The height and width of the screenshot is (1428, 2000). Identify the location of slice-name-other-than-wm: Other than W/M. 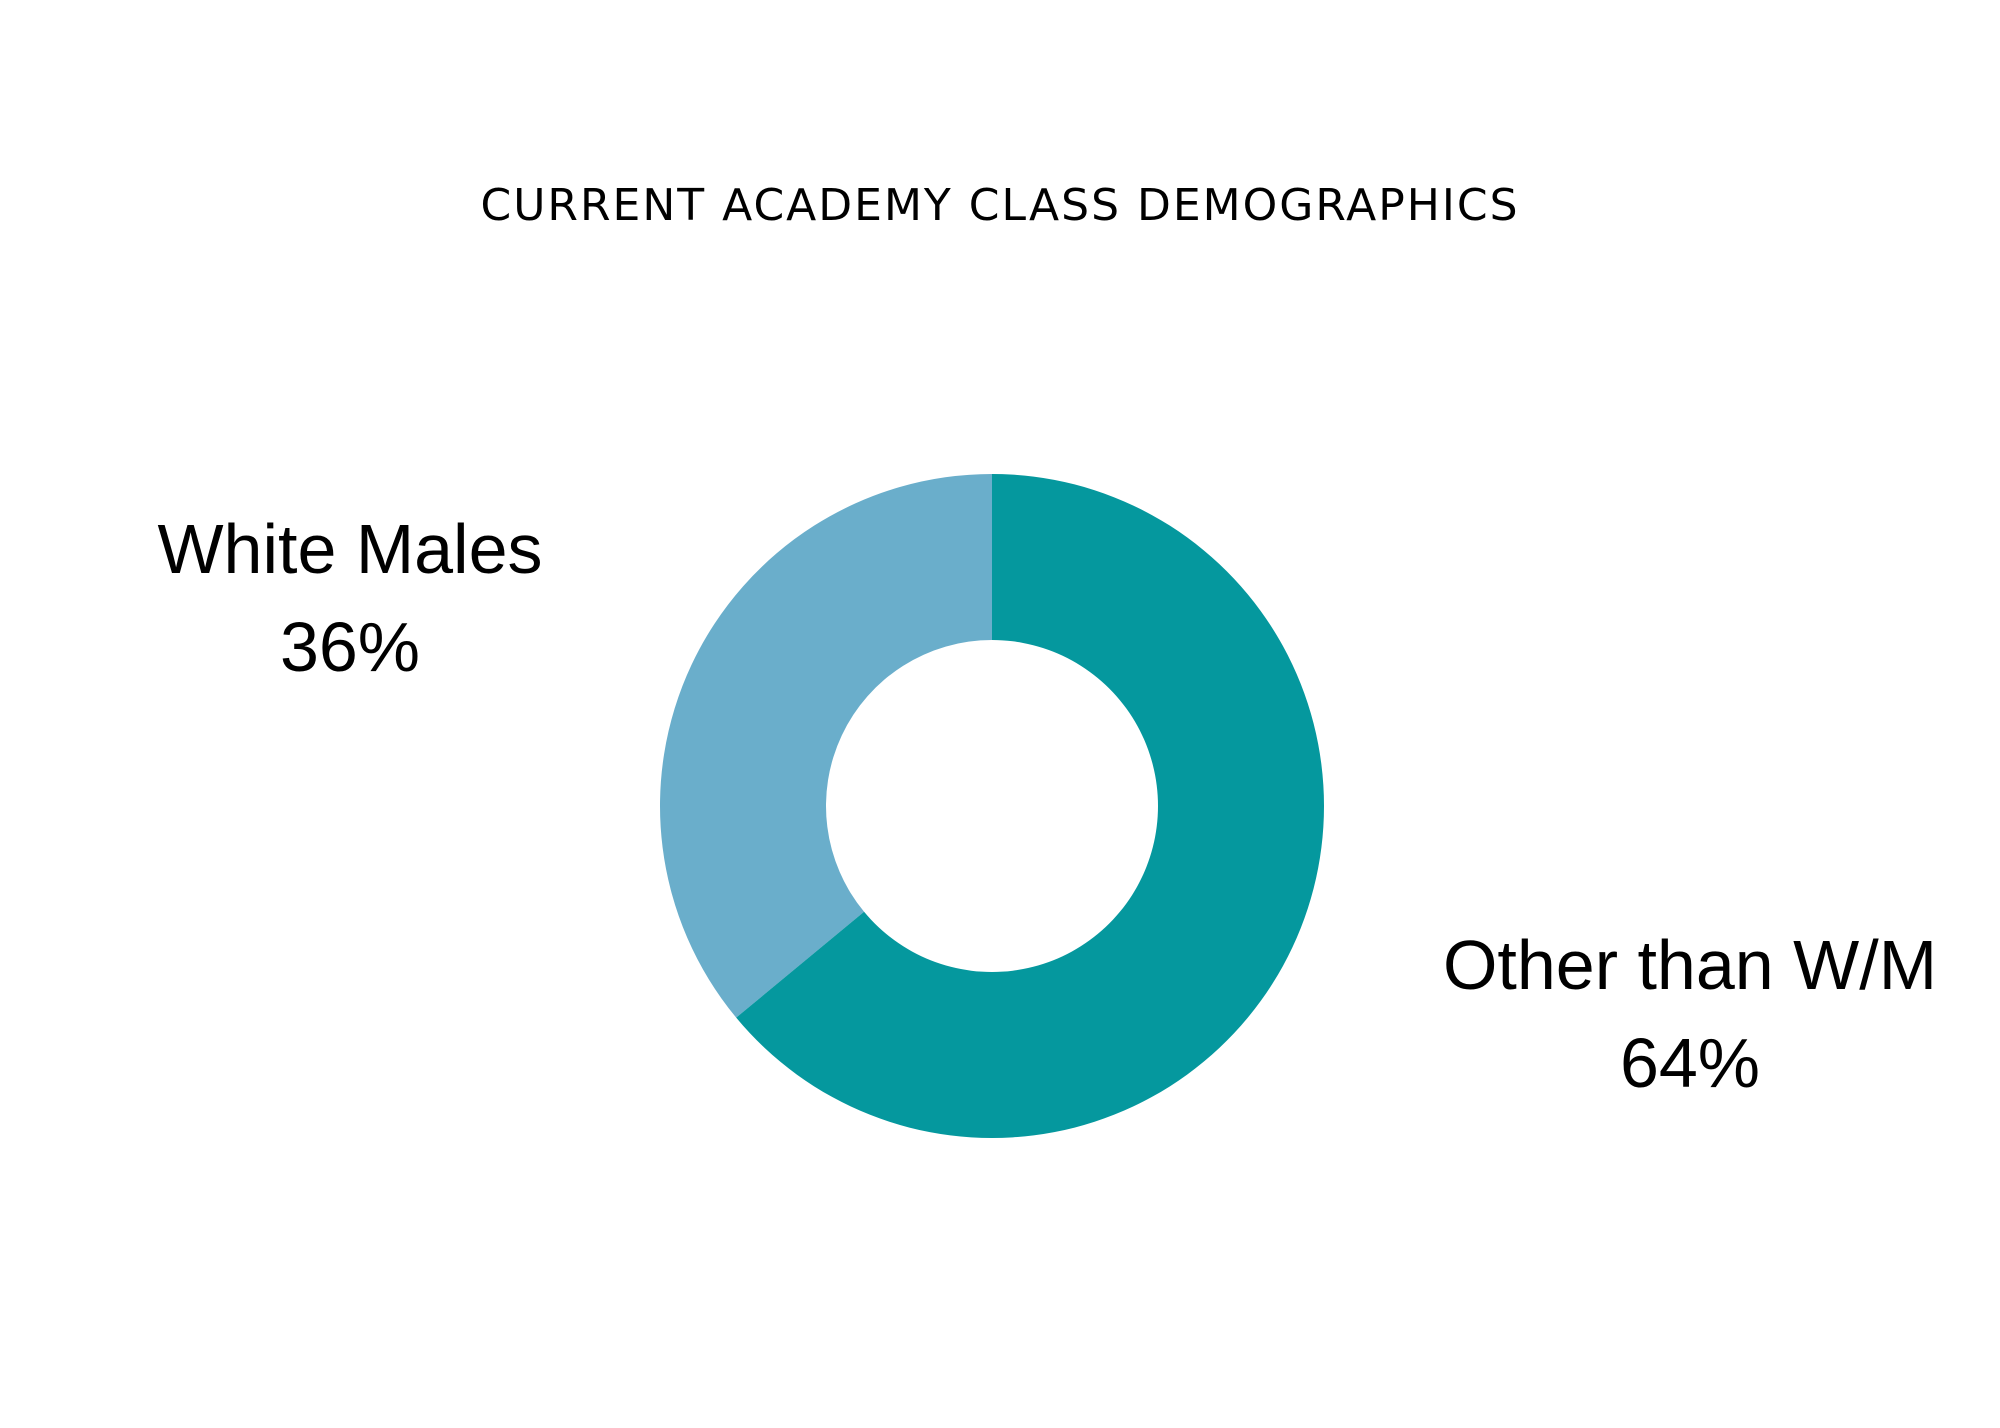
(1690, 965).